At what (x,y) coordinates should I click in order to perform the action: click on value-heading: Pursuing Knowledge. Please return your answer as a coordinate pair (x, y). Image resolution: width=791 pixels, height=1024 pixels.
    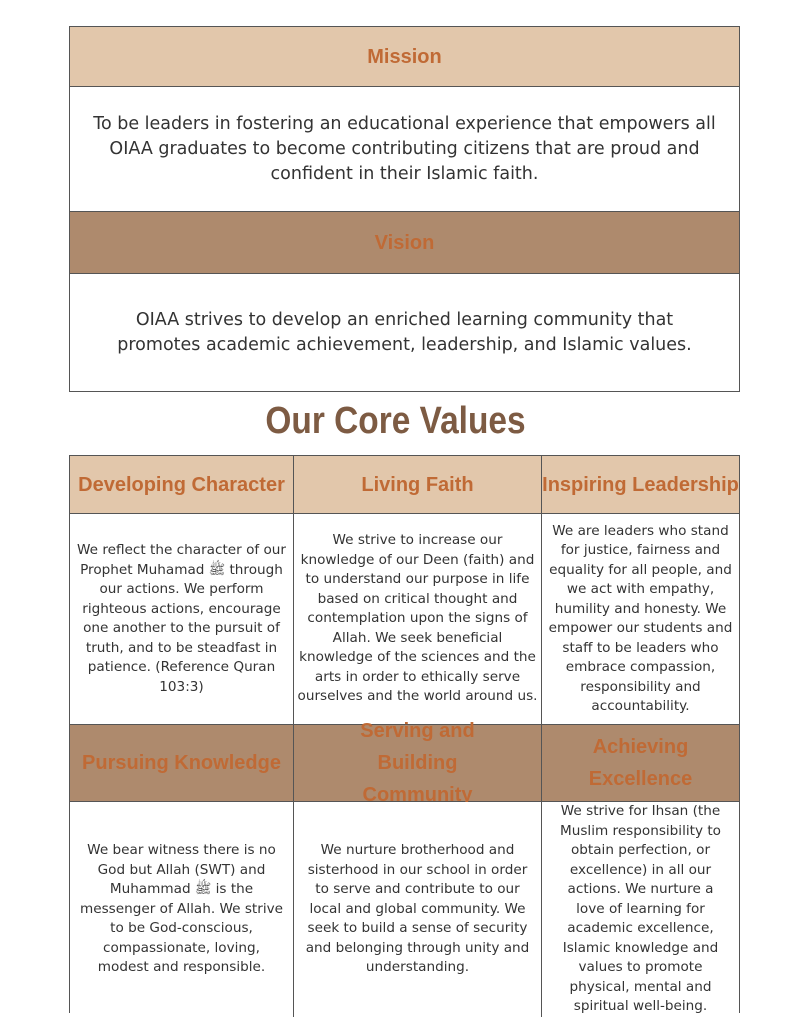
    Looking at the image, I should click on (182, 763).